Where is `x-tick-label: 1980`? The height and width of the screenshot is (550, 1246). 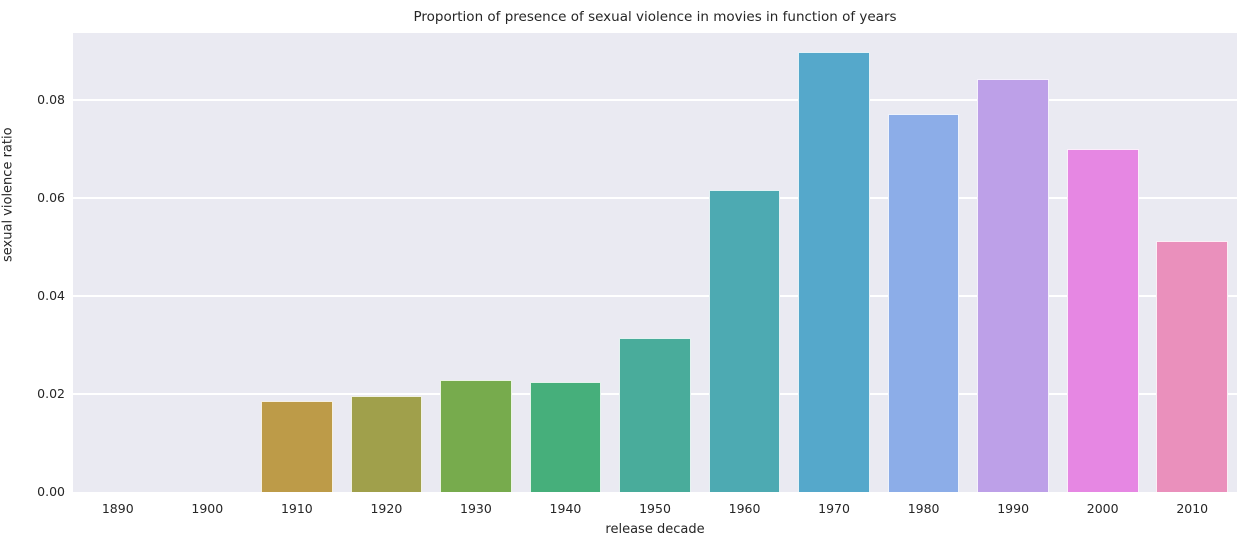
x-tick-label: 1980 is located at coordinates (923, 508).